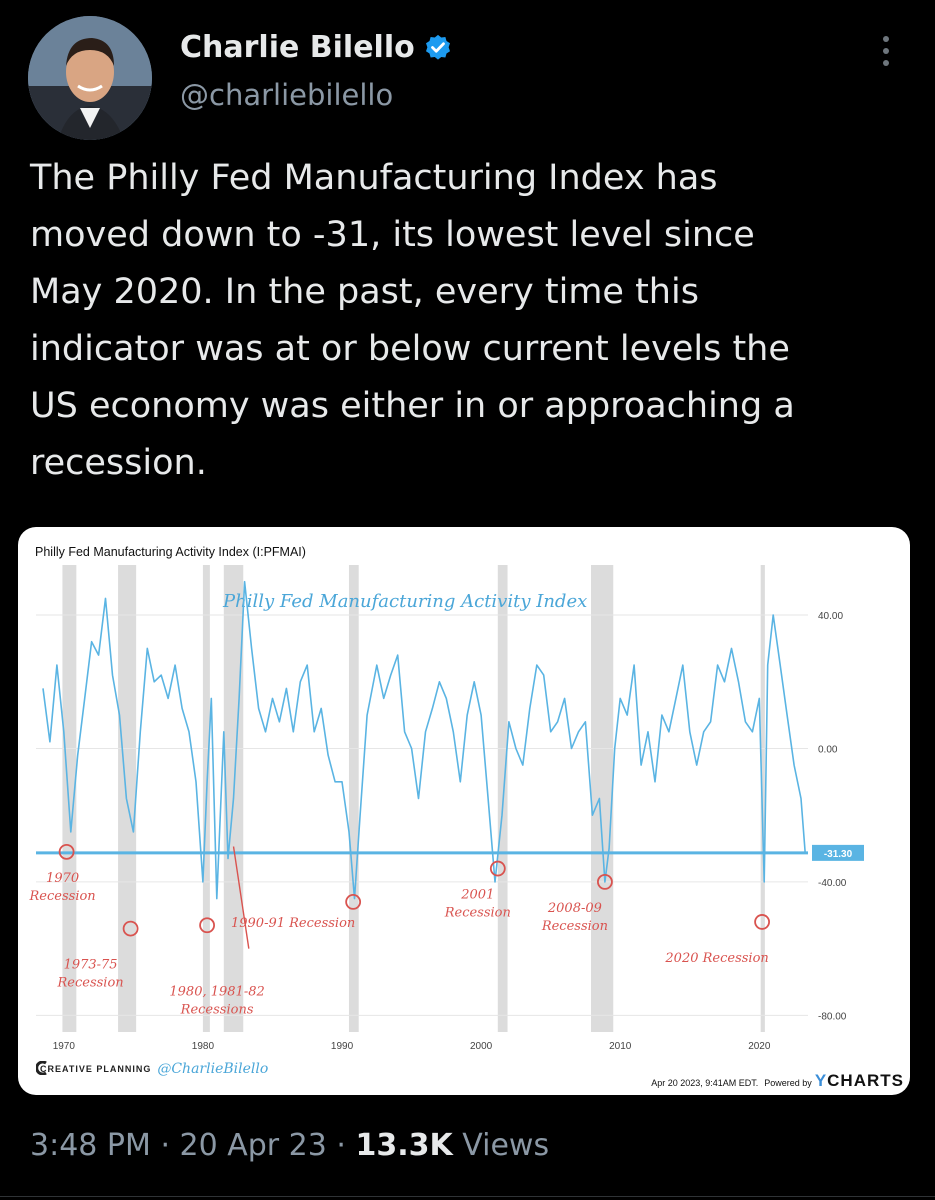  What do you see at coordinates (91, 965) in the screenshot?
I see `annotation-label: 1973-75` at bounding box center [91, 965].